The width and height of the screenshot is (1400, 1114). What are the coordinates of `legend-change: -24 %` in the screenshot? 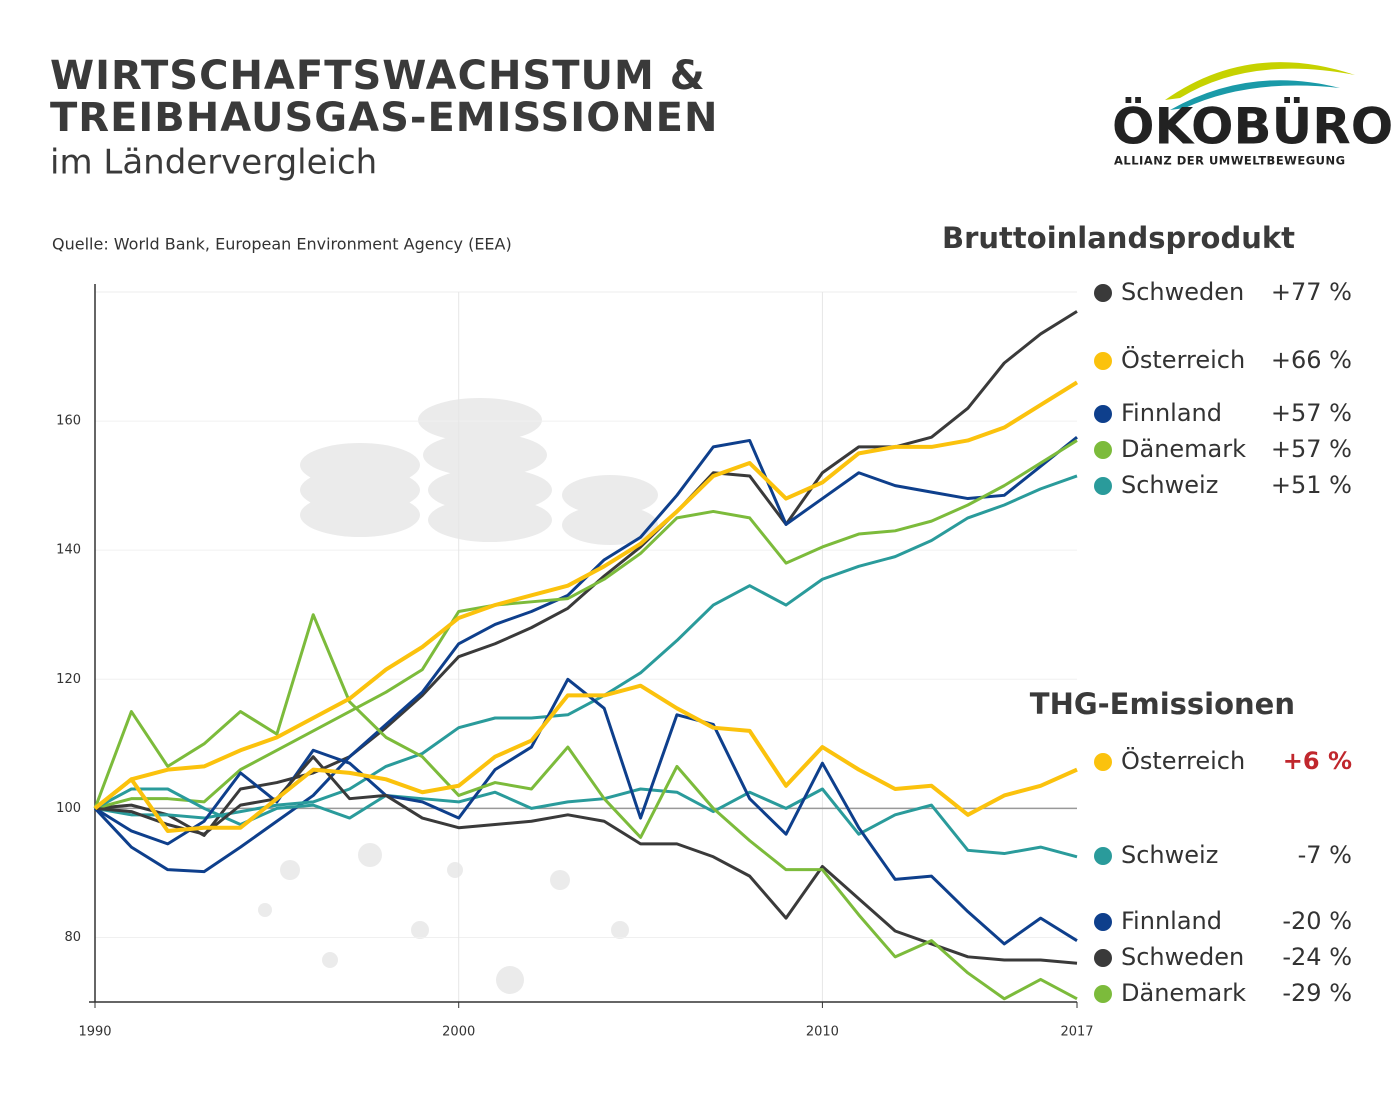 It's located at (1317, 957).